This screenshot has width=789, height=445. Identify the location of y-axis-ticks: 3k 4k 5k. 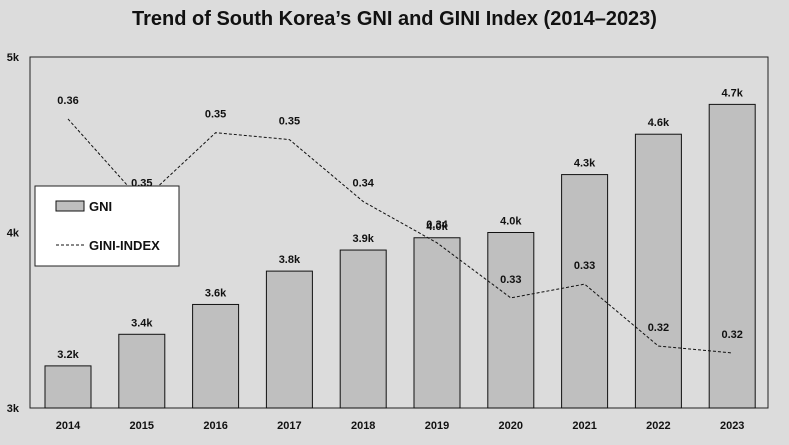
(13, 233).